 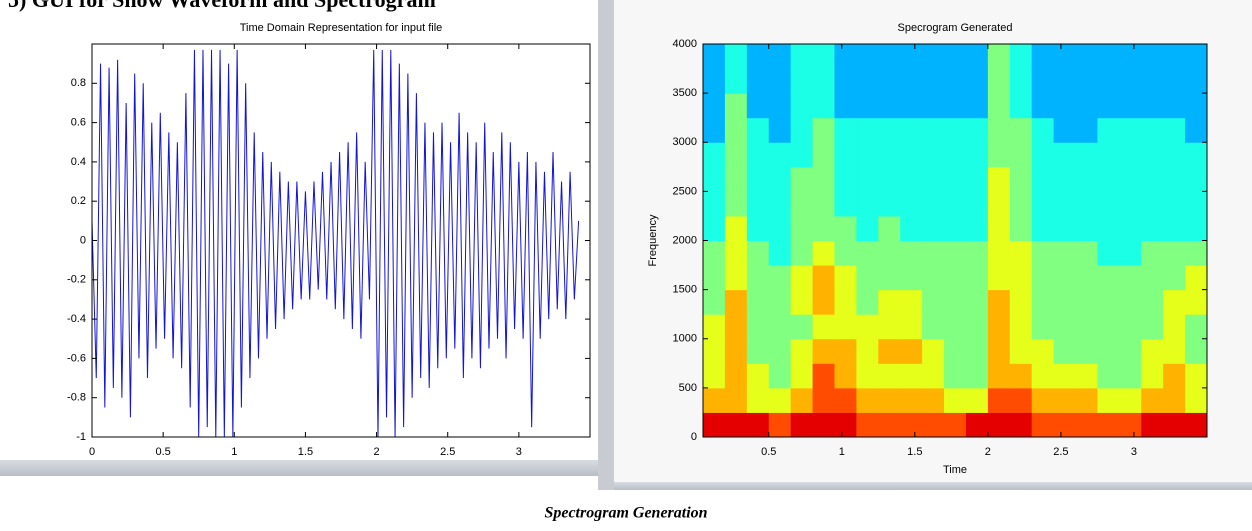 What do you see at coordinates (1060, 452) in the screenshot?
I see `x-tick-label: 2.5` at bounding box center [1060, 452].